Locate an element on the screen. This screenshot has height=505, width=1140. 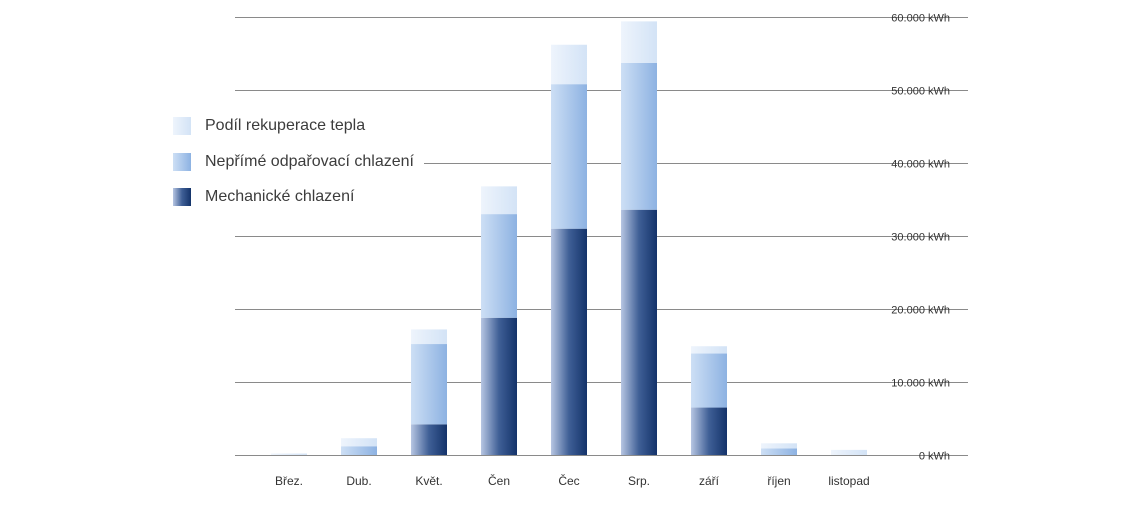
x-tick-label: listopad is located at coordinates (848, 481).